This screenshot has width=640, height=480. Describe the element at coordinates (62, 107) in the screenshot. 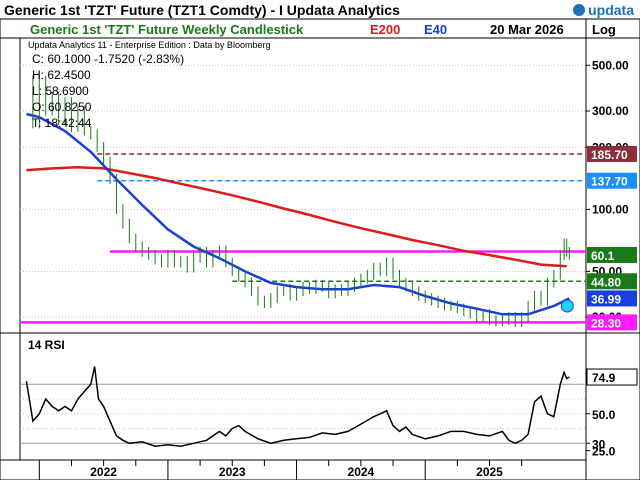

I see `ohlc-open: O: 60.8250` at that location.